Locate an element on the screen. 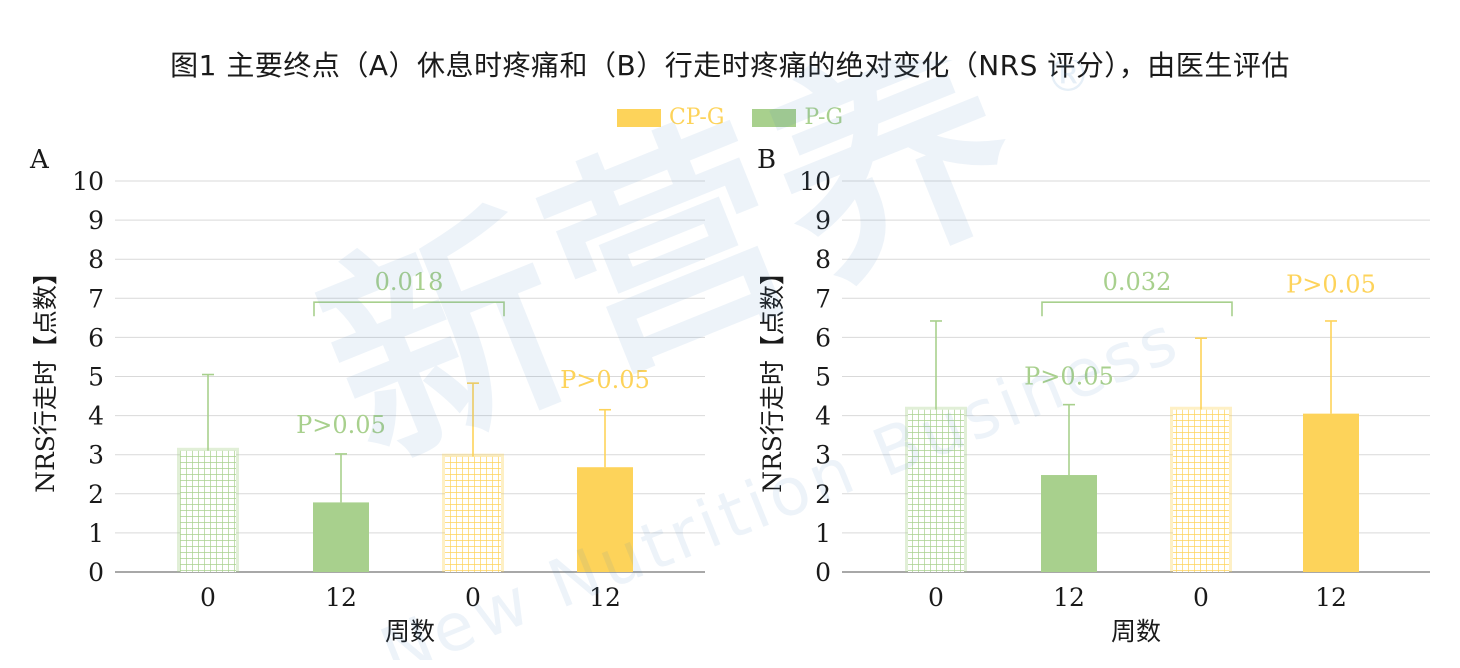 Image resolution: width=1460 pixels, height=668 pixels. legend-item-cpg: CP-G is located at coordinates (670, 117).